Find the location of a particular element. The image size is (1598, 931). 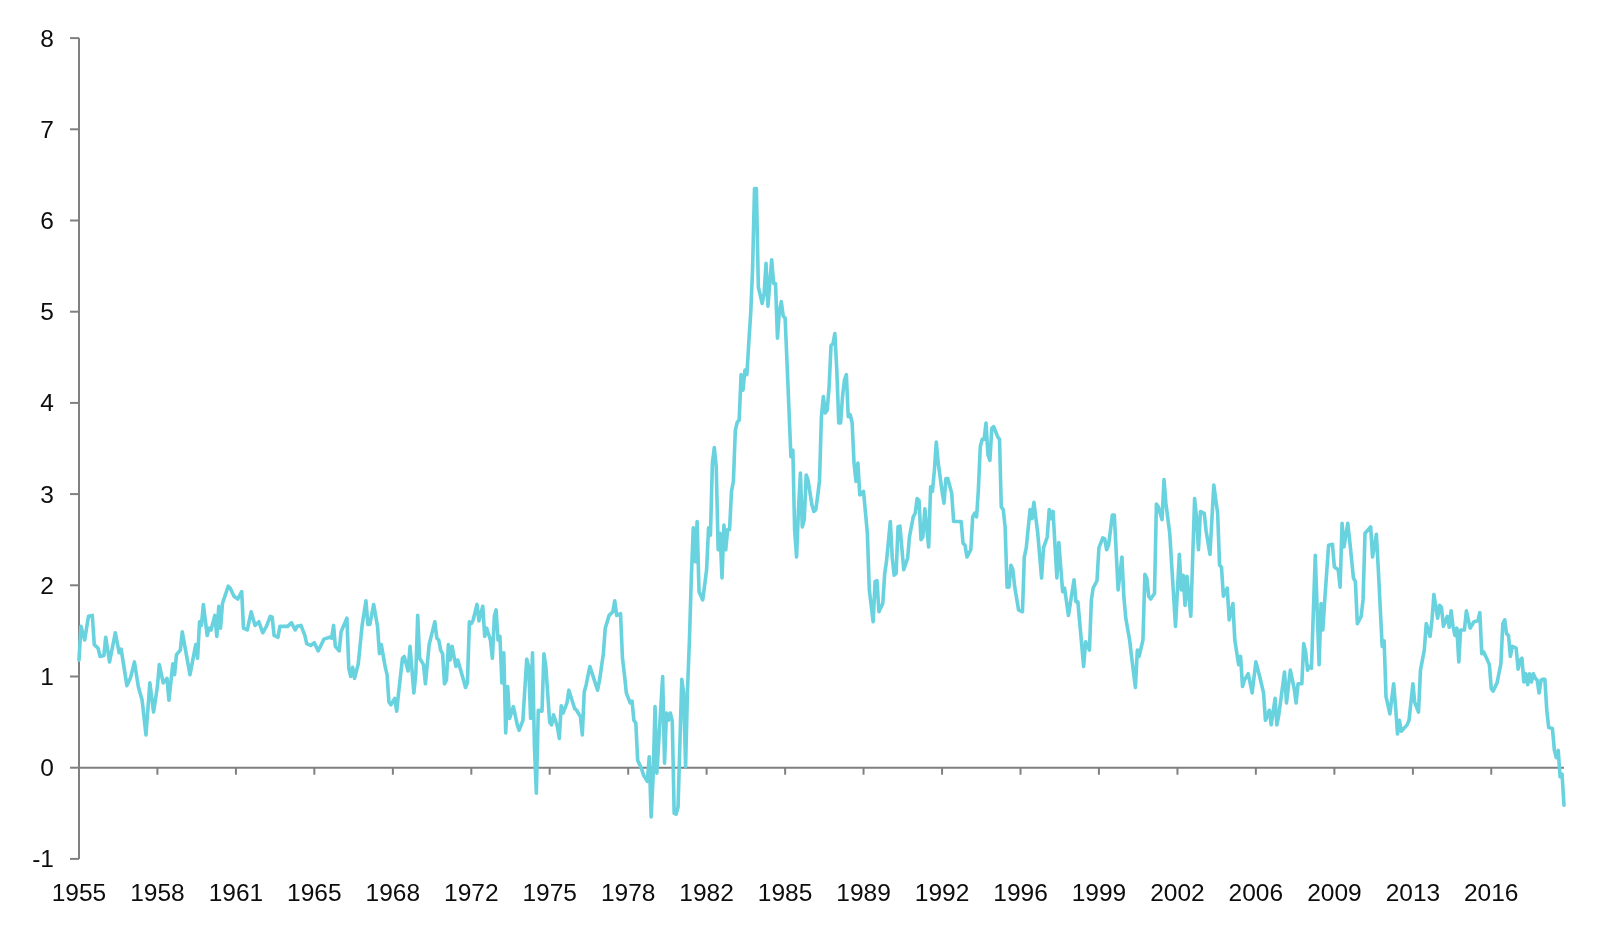

y-tick-label: 8 is located at coordinates (47, 38).